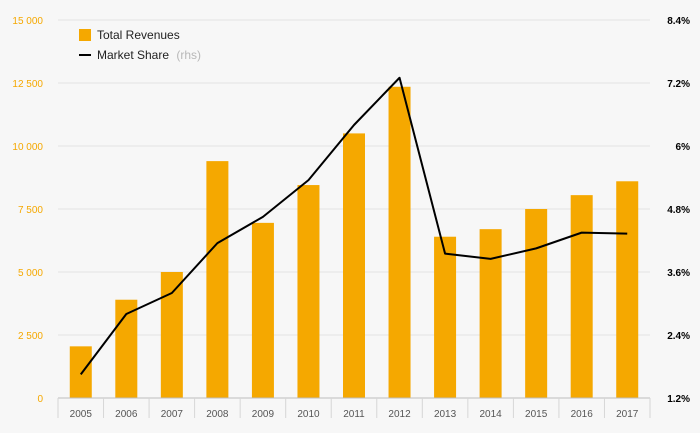 The image size is (700, 433). I want to click on right-tick-label: 6%, so click(683, 147).